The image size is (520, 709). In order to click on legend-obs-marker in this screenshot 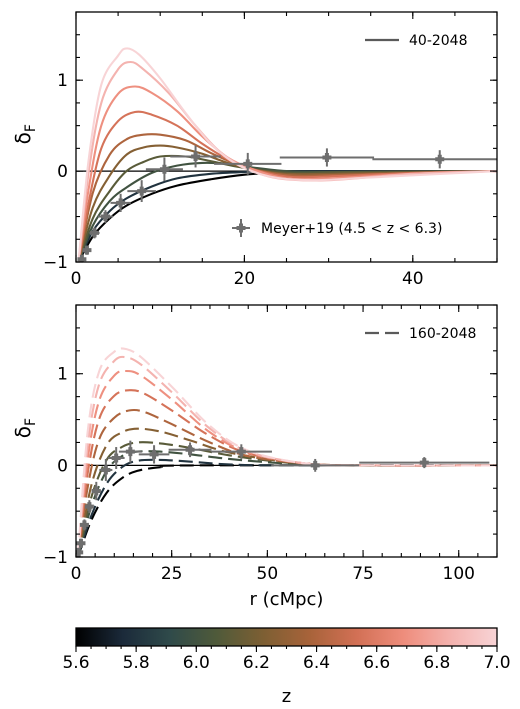, I will do `click(241, 228)`.